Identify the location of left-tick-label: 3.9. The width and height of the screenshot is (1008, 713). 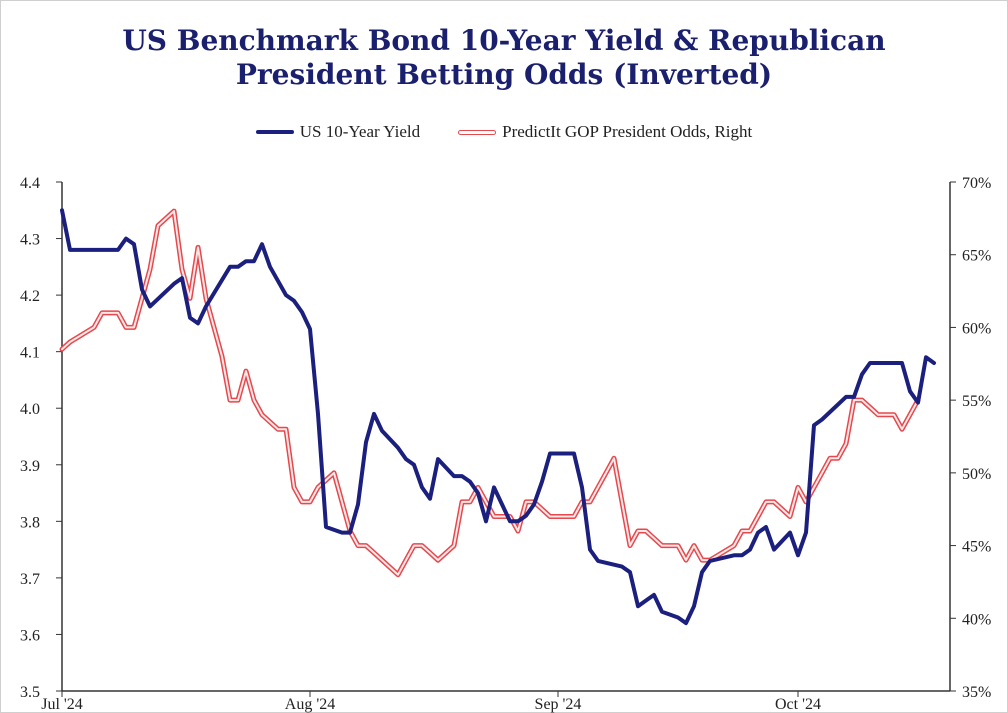
(30, 466).